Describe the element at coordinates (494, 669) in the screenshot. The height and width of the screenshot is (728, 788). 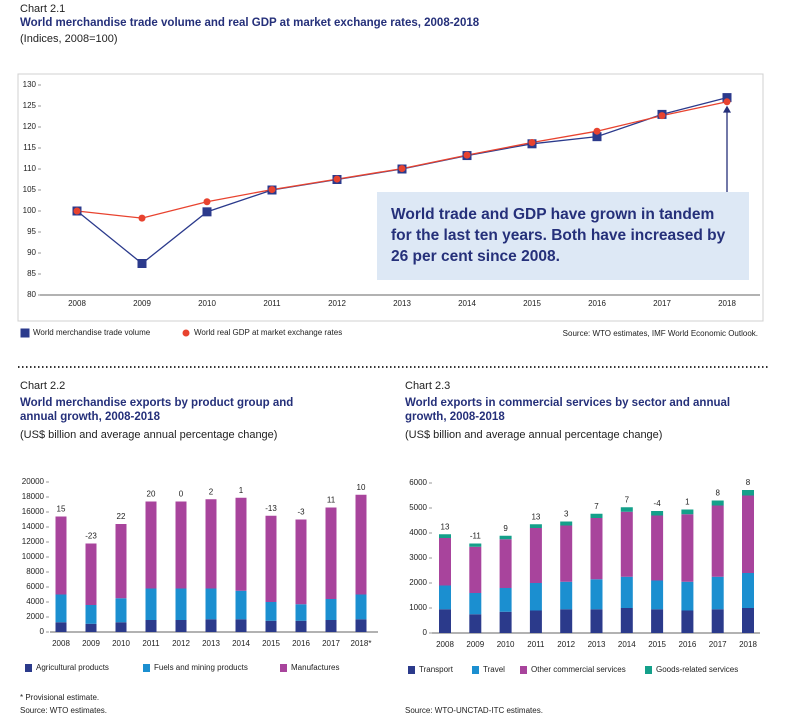
I see `legend-label: Travel` at that location.